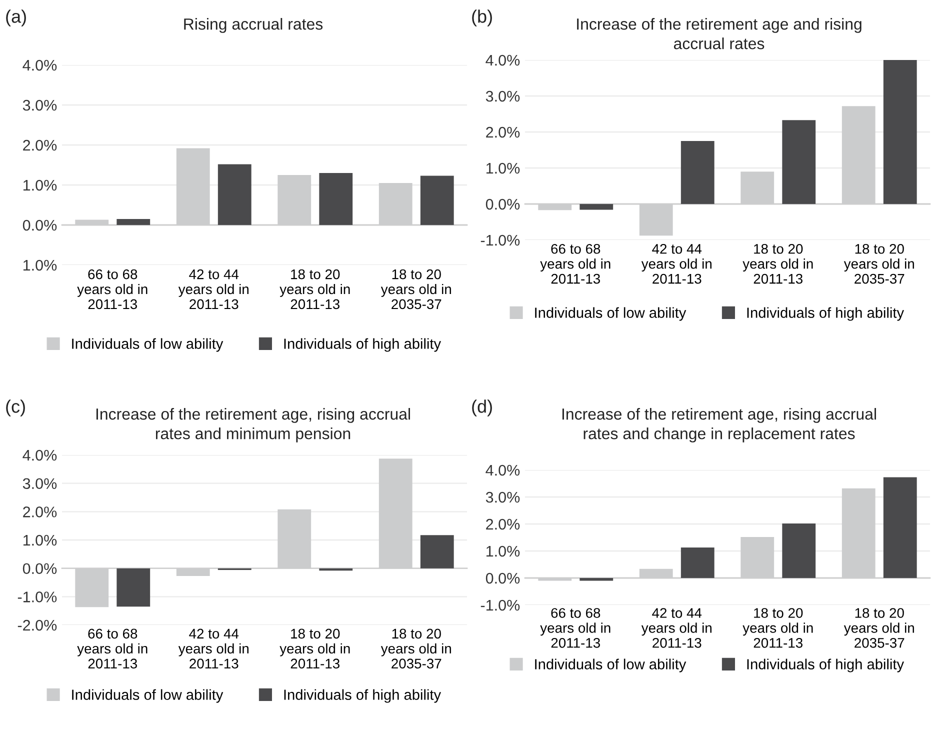 The width and height of the screenshot is (933, 733). Describe the element at coordinates (482, 18) in the screenshot. I see `text: (b)` at that location.